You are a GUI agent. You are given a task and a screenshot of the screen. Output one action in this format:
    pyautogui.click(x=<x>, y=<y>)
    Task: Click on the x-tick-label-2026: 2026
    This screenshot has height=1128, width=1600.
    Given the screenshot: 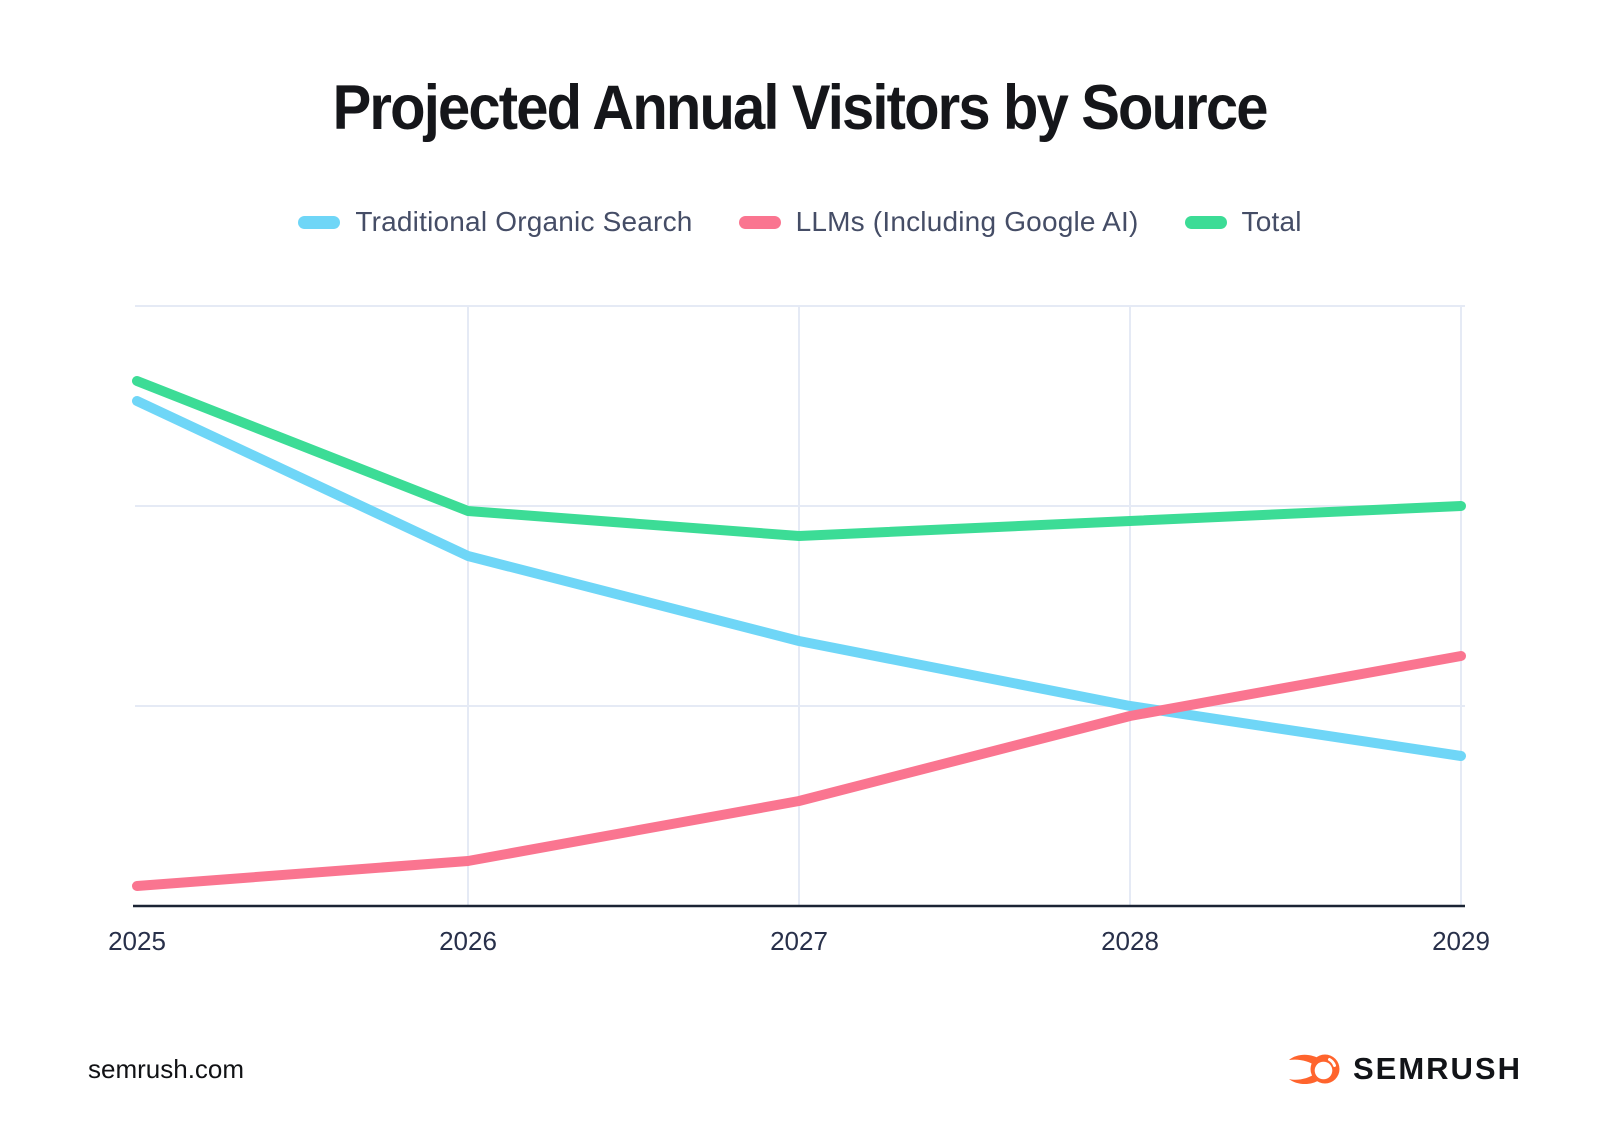 What is the action you would take?
    pyautogui.click(x=468, y=941)
    